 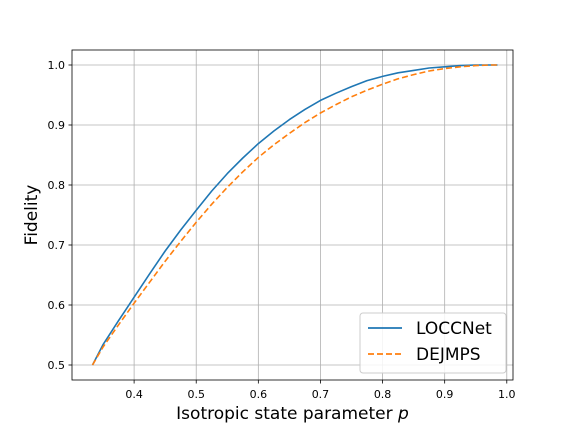 I want to click on y-tick-label: 0.9, so click(x=57, y=125).